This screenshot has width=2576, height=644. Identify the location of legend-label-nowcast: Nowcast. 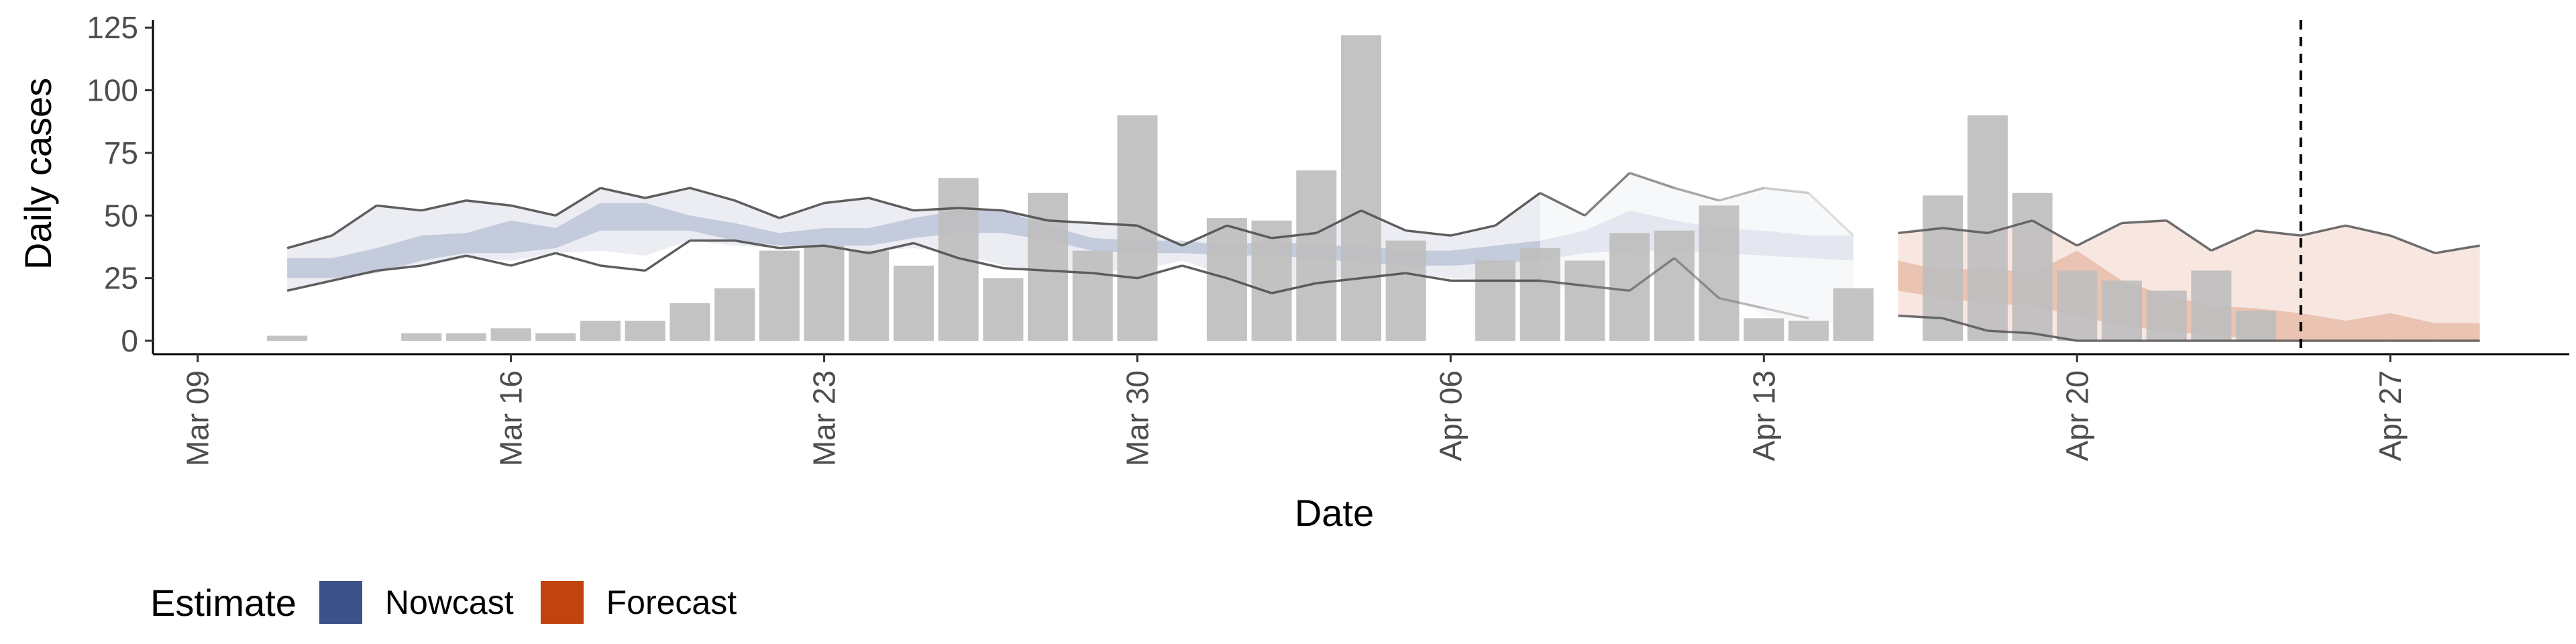
(449, 602).